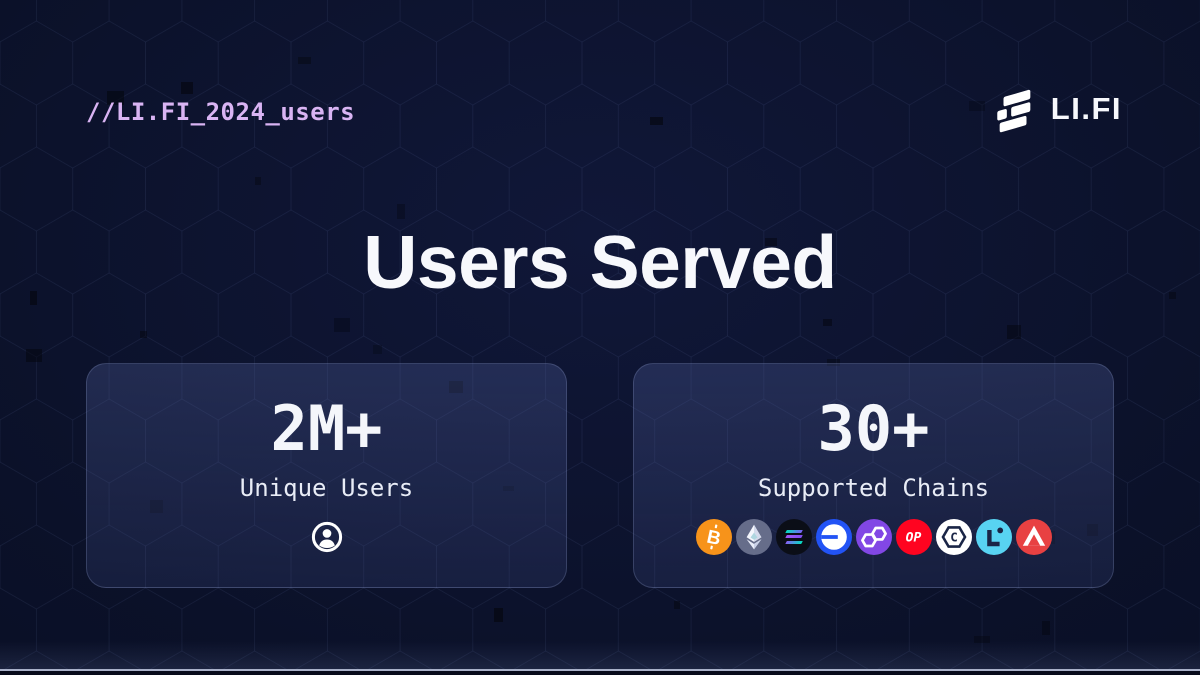  I want to click on stat-value-supported-chains: 30+, so click(873, 428).